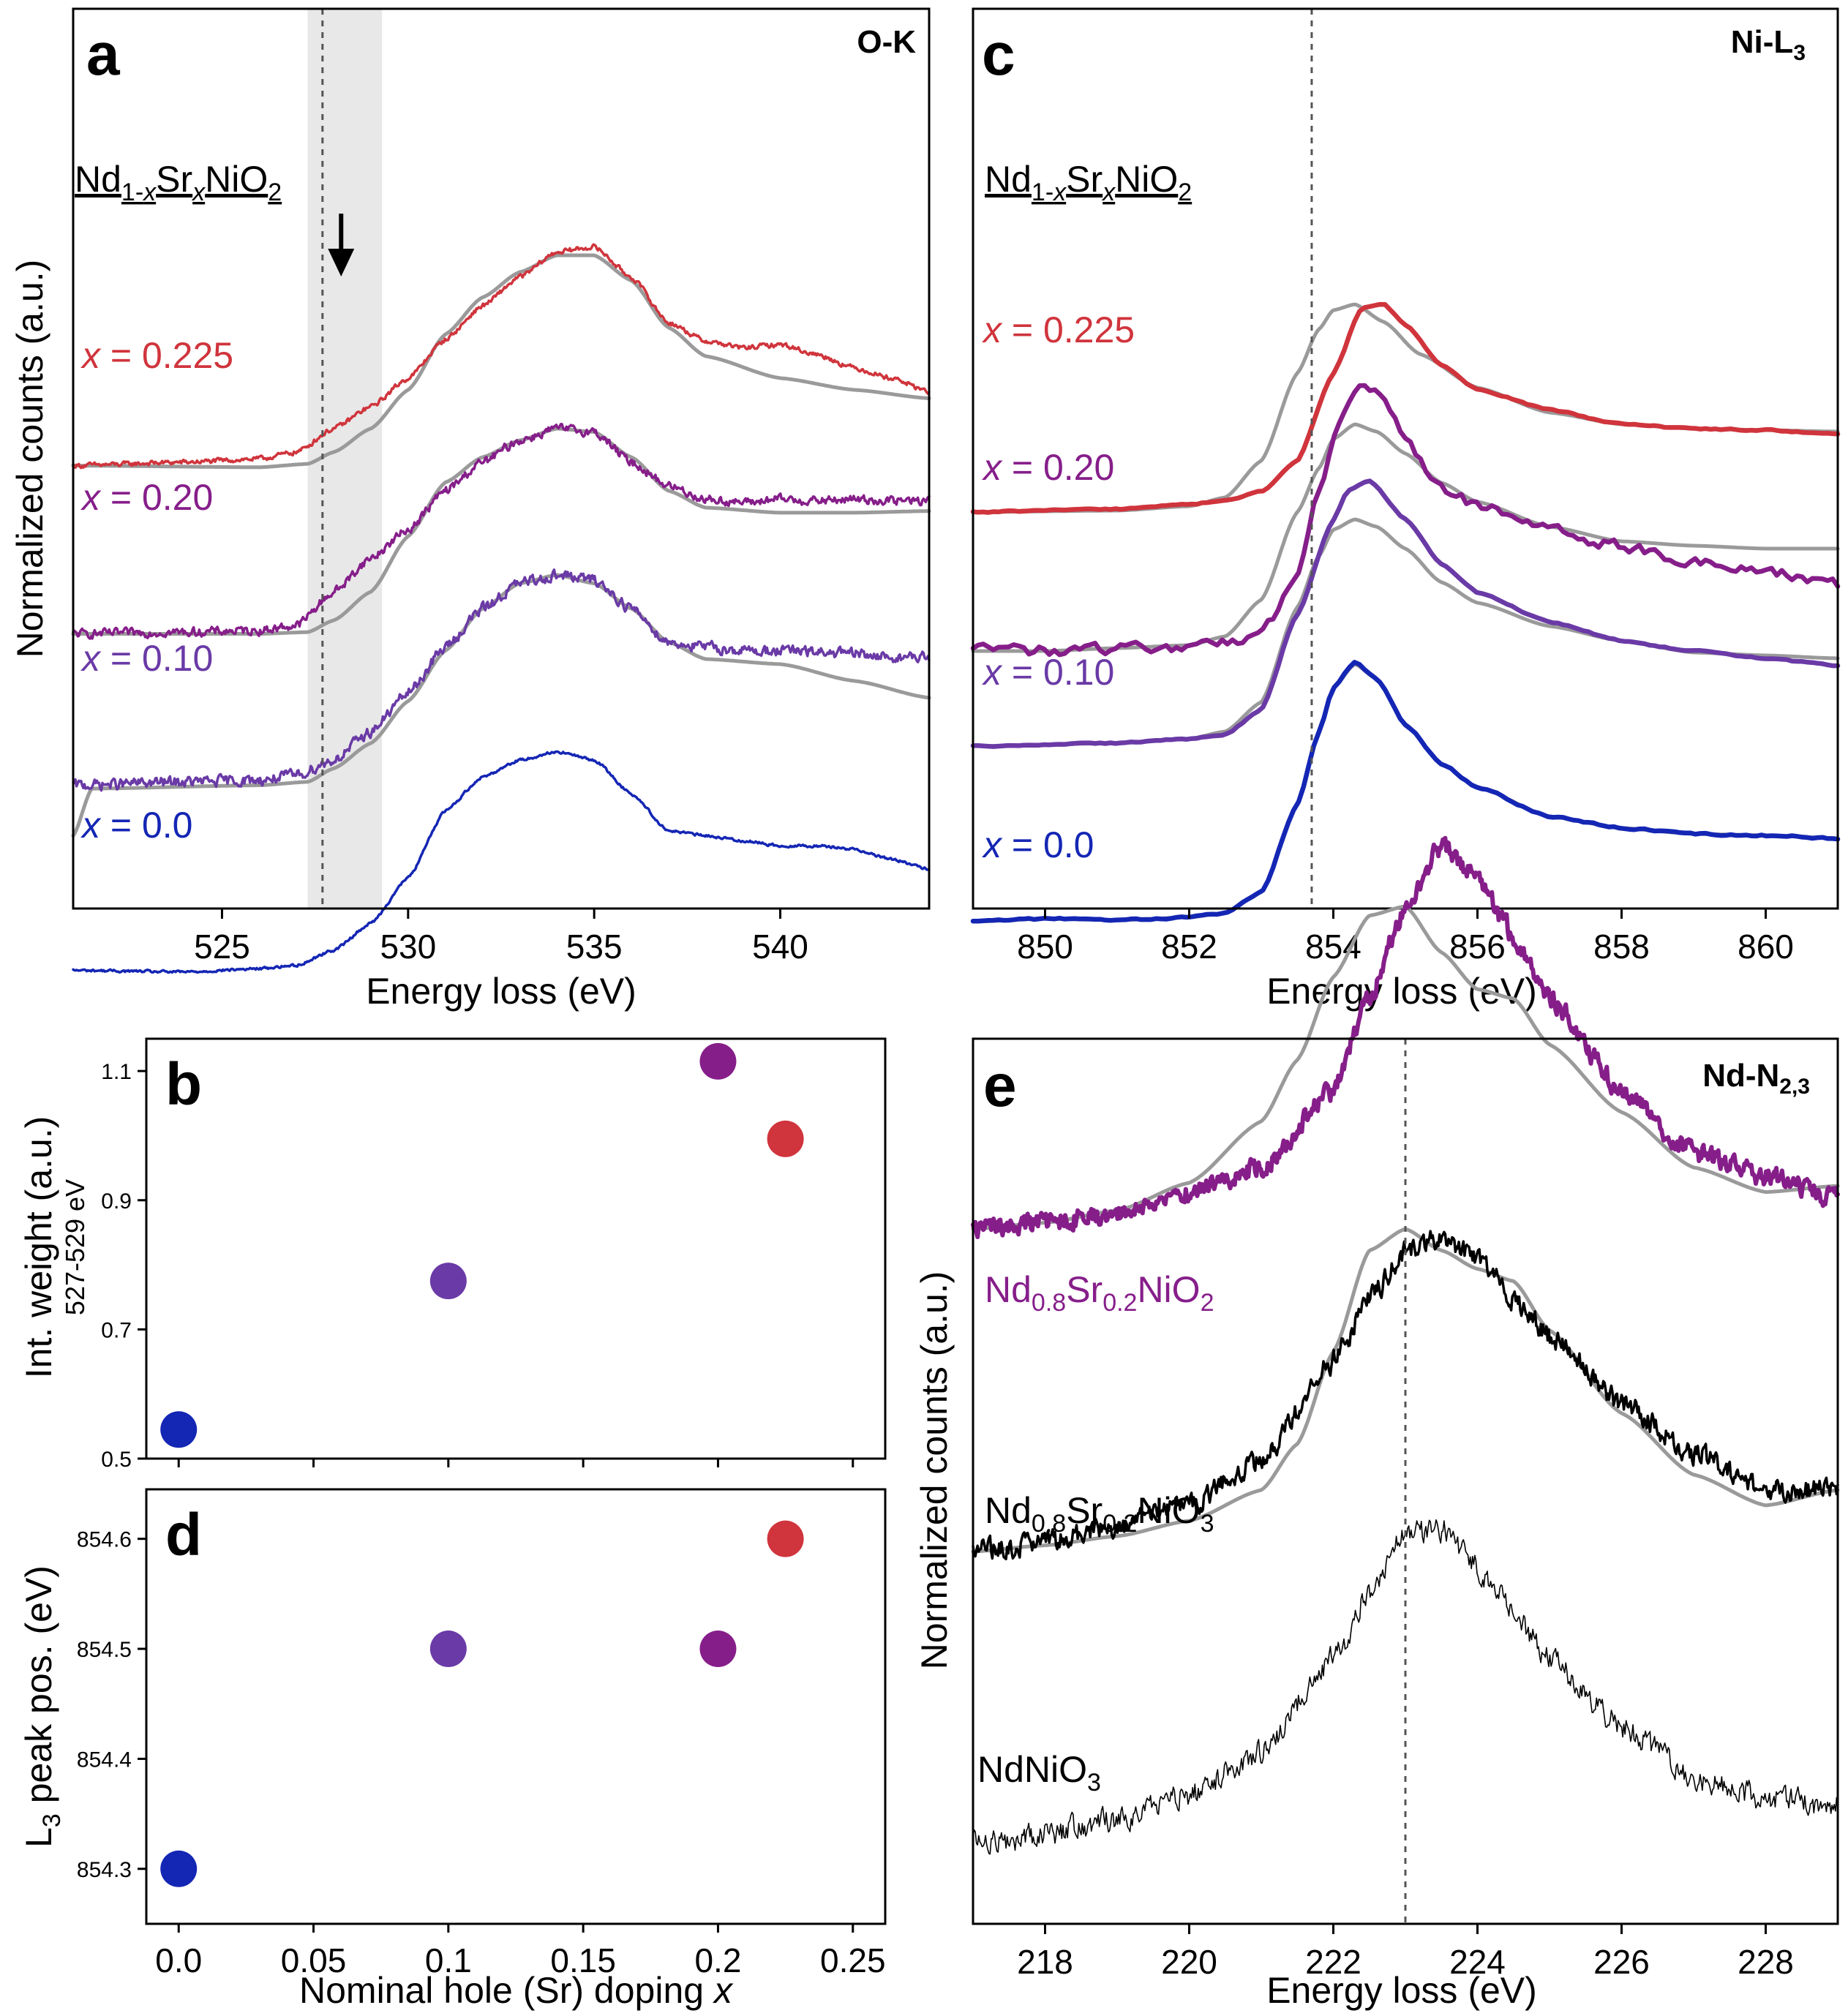 Image resolution: width=1848 pixels, height=2016 pixels. I want to click on panel-letter-a: a, so click(103, 54).